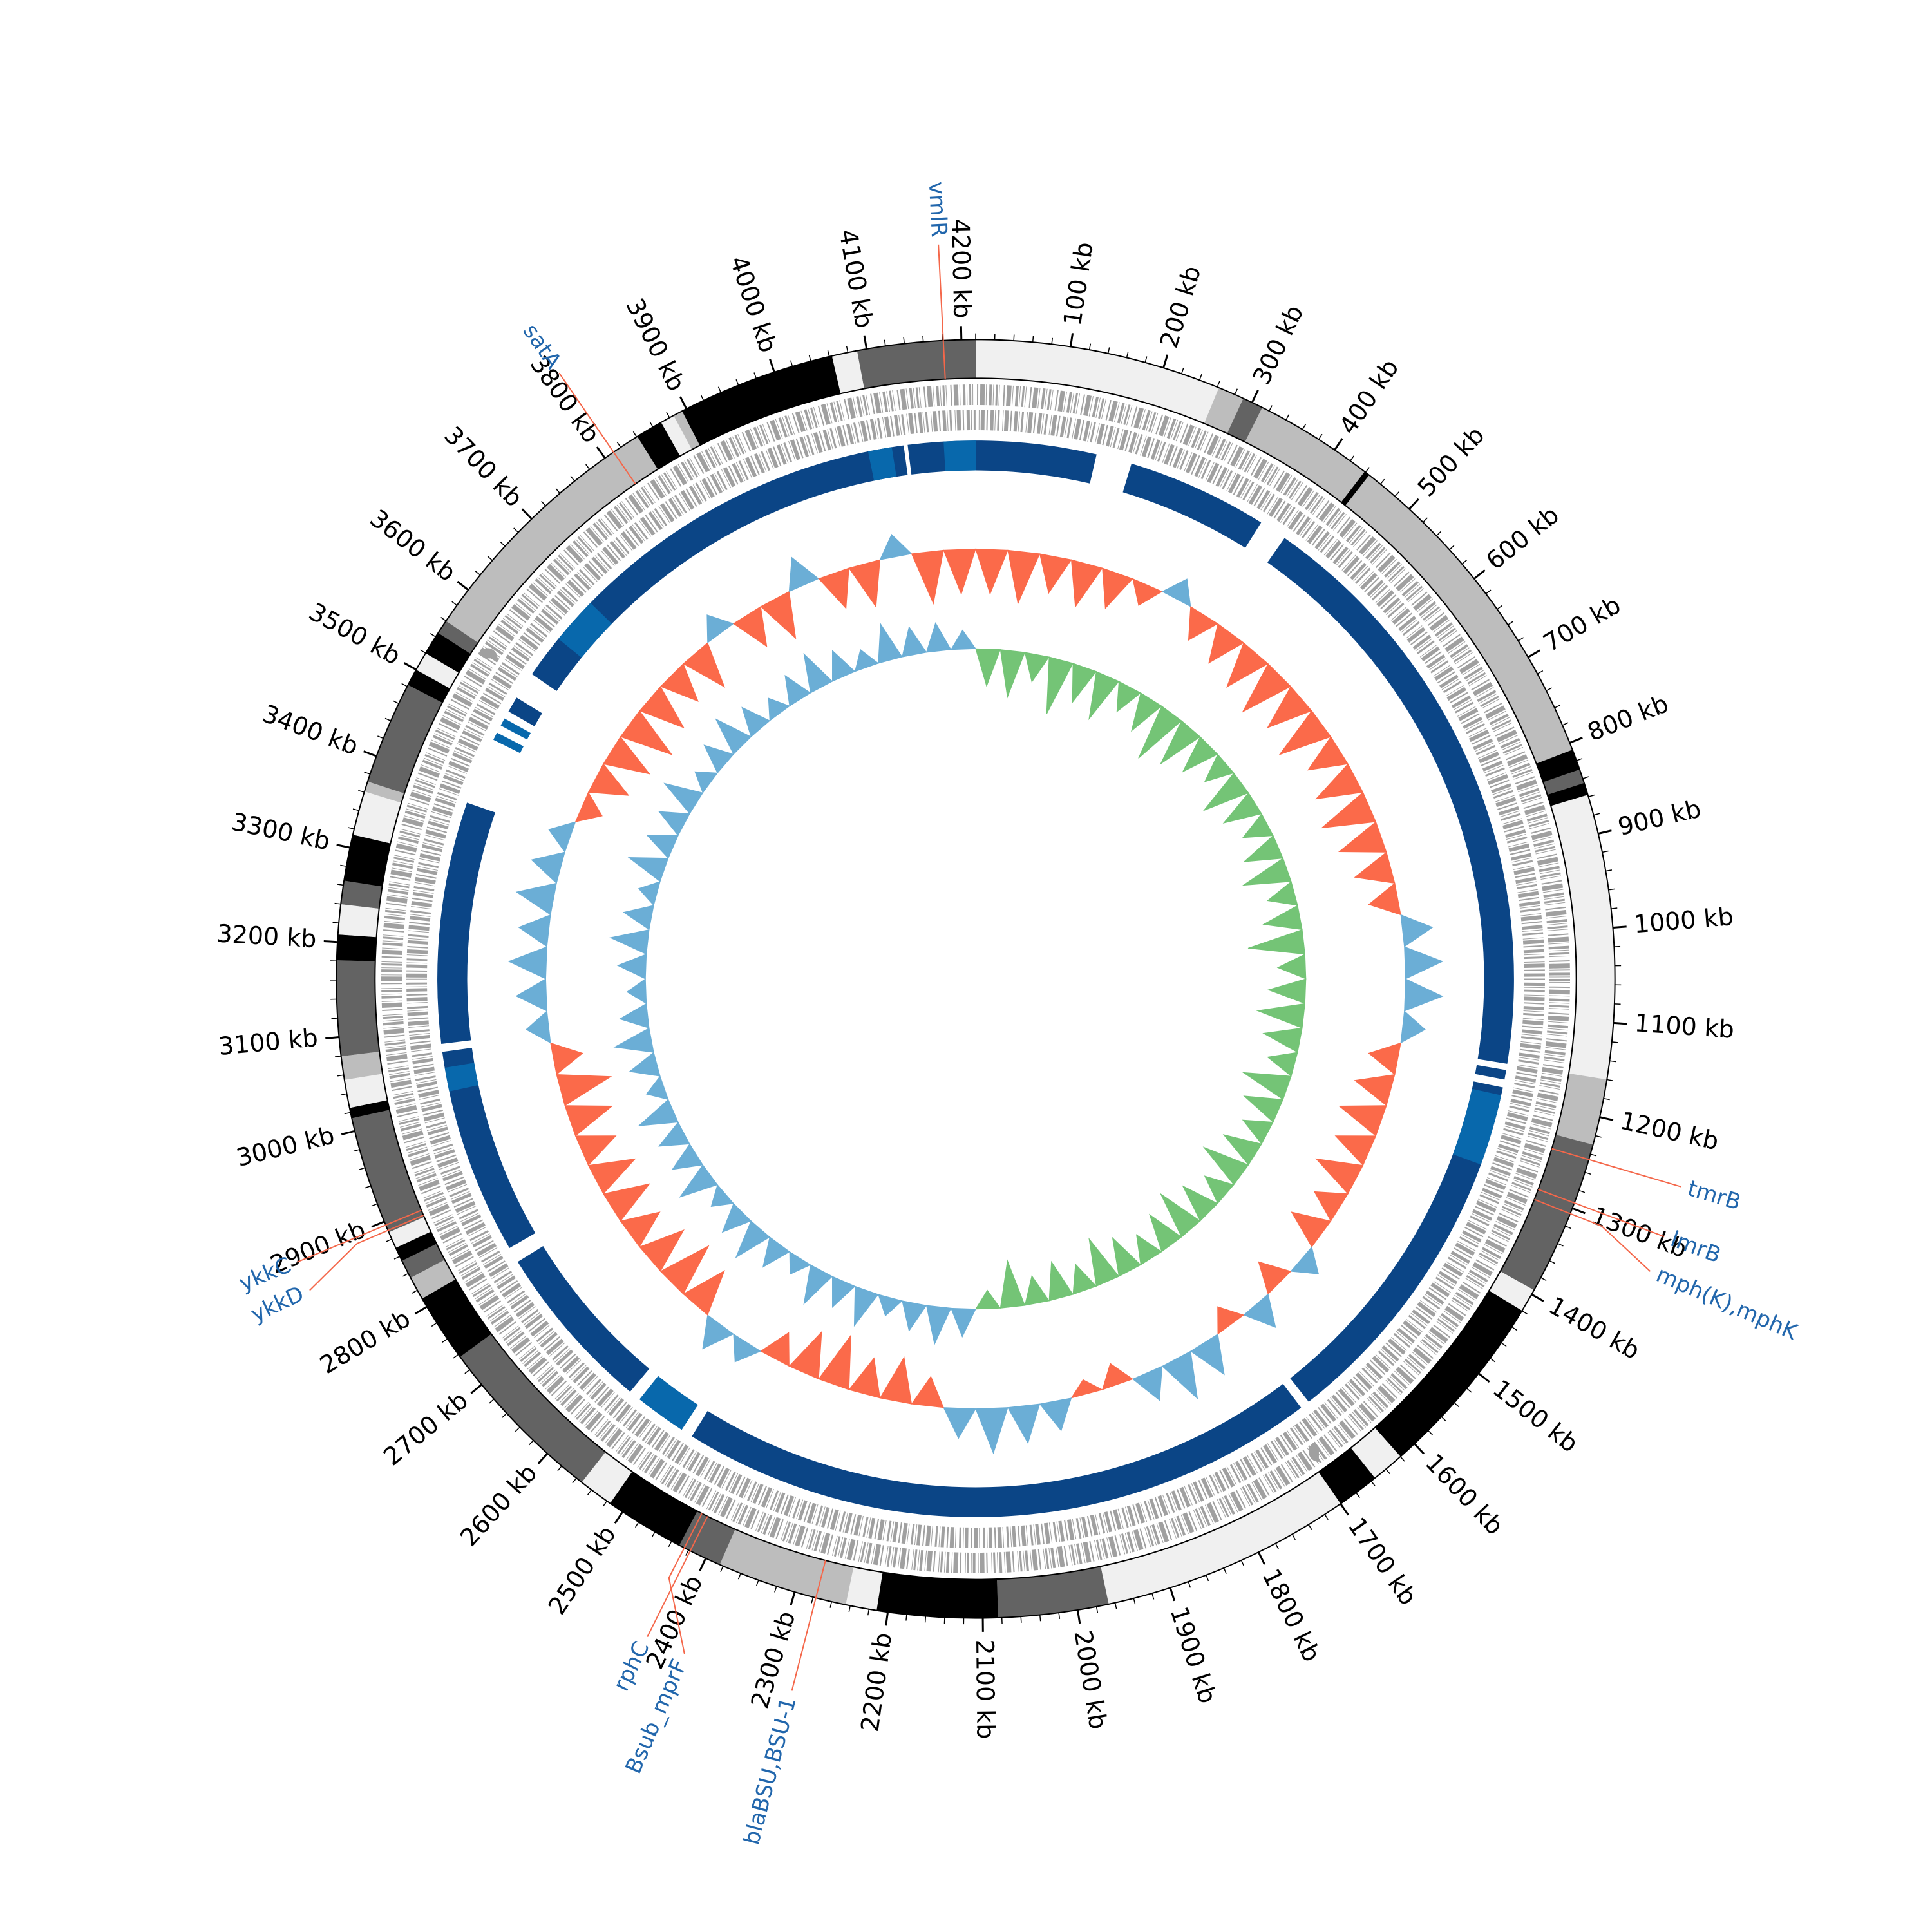  Describe the element at coordinates (498, 1505) in the screenshot. I see `x-tick-label: 2600 kb` at that location.